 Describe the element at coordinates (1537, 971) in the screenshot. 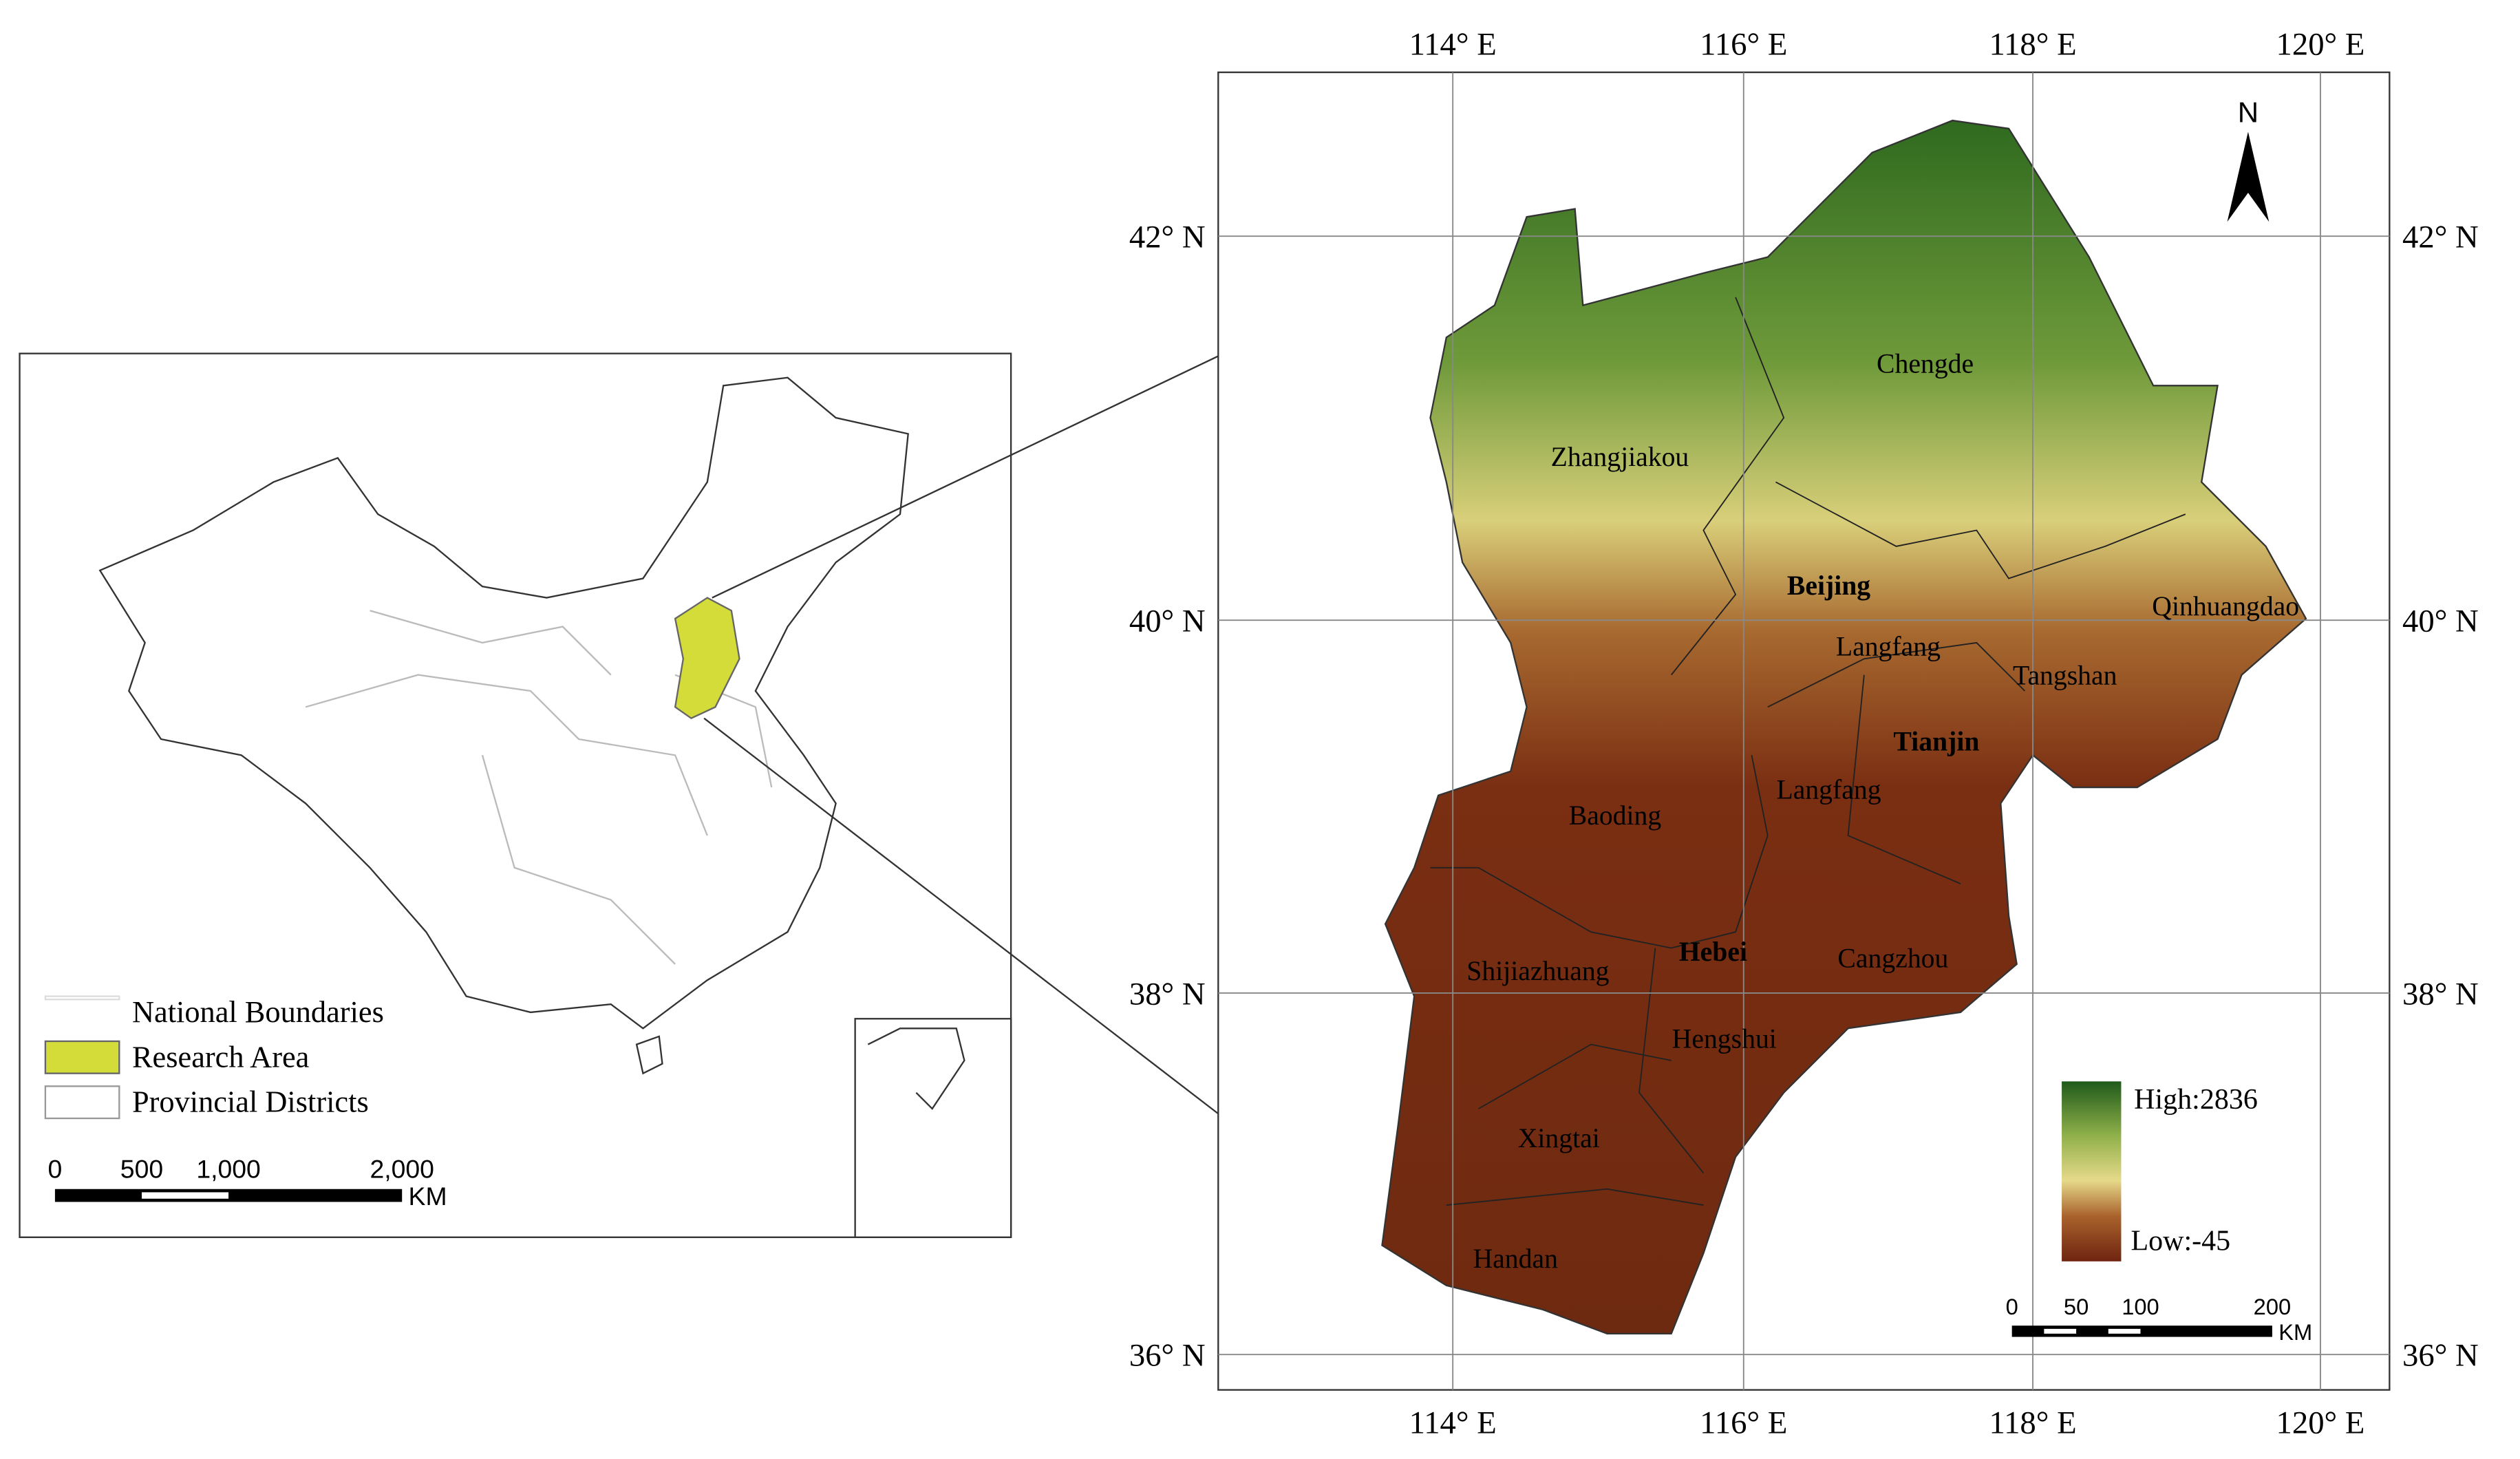

I see `city-label: Shijiazhuang` at that location.